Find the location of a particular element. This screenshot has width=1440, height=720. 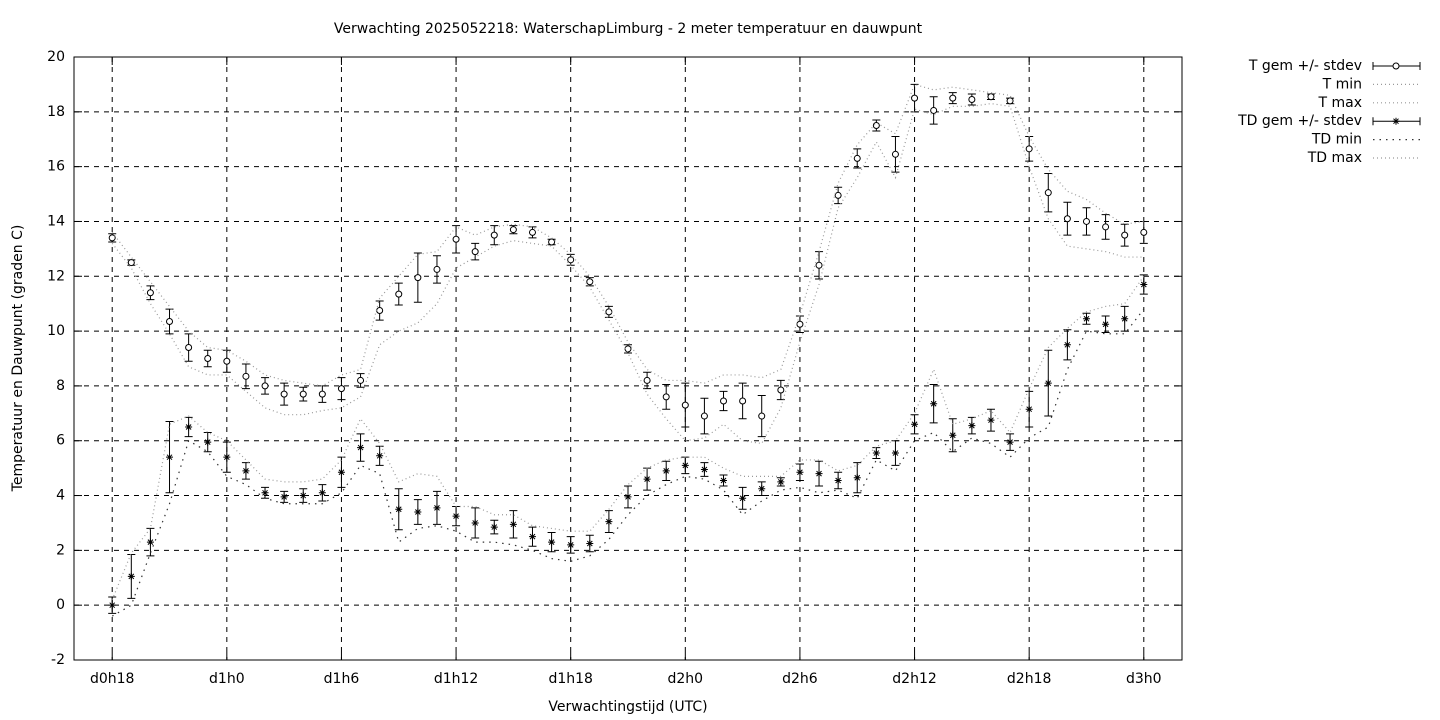

y-tick-label: 12 is located at coordinates (56, 276).